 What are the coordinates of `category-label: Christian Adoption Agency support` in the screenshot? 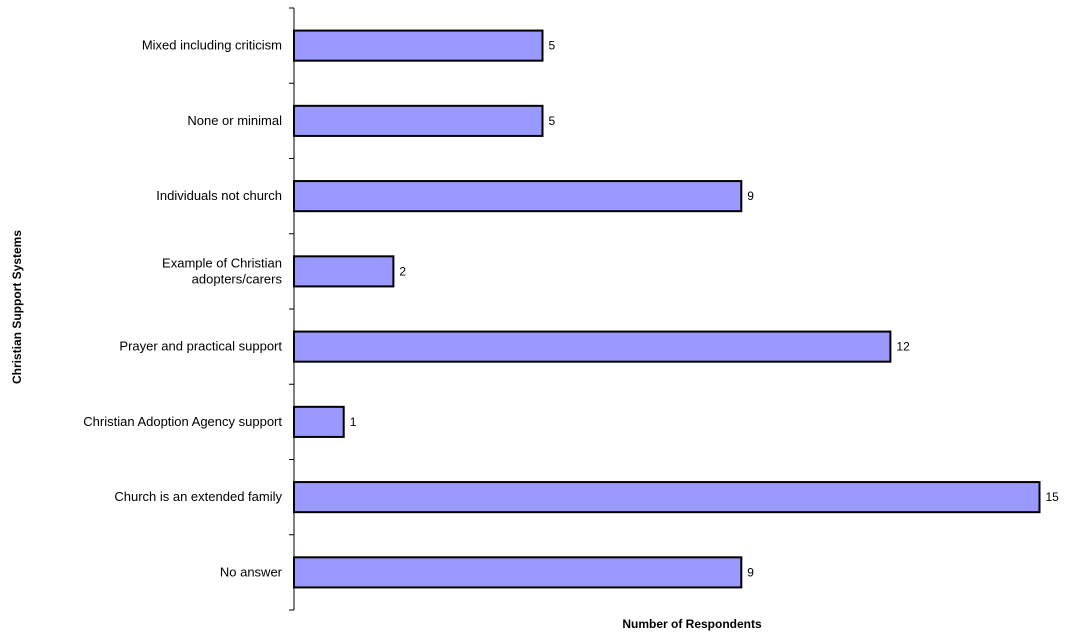 It's located at (182, 421).